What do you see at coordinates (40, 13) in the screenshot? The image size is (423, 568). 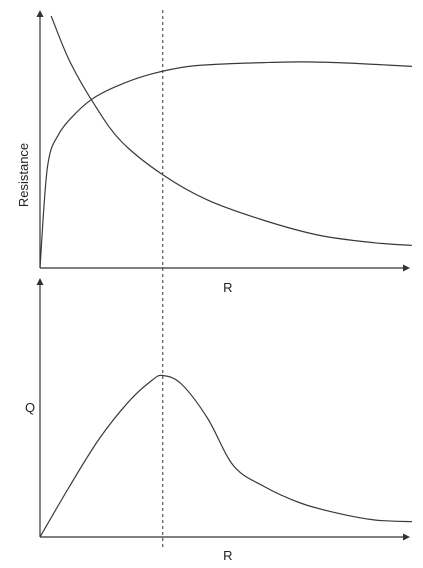 I see `top-y-axis-arrow` at bounding box center [40, 13].